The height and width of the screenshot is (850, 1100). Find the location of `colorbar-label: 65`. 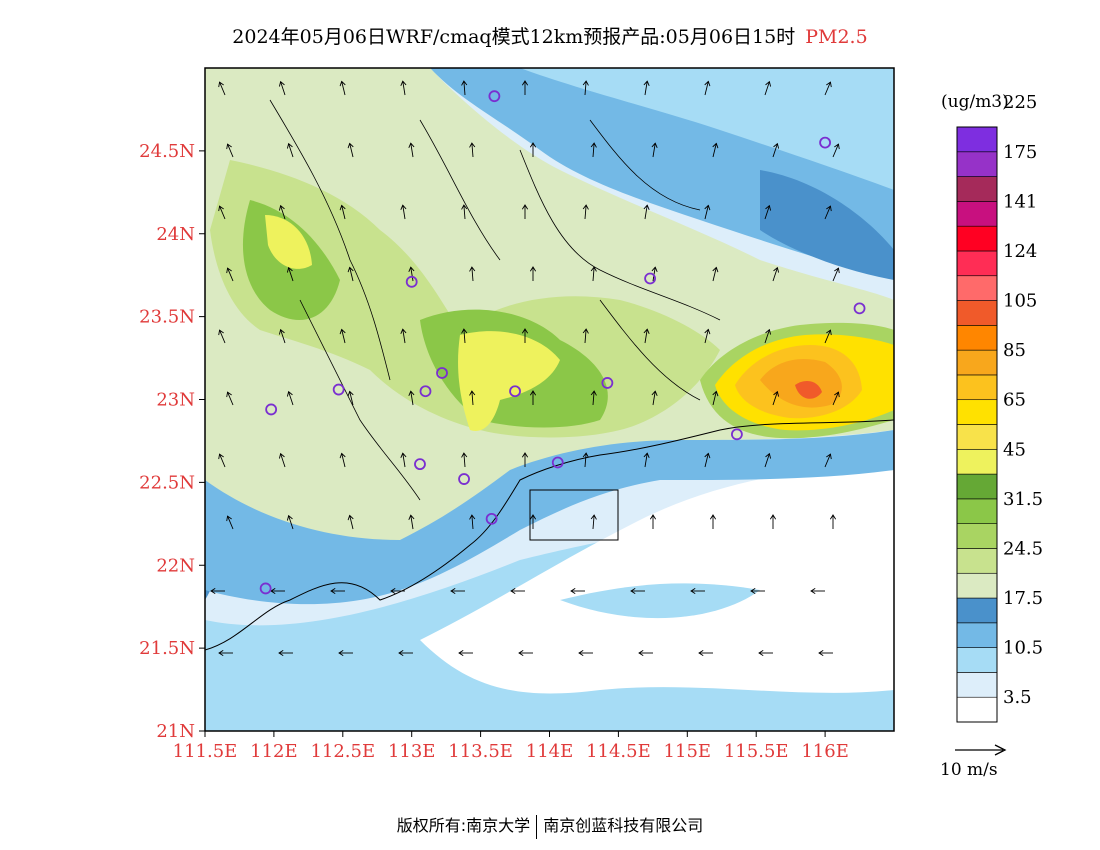

colorbar-label: 65 is located at coordinates (1014, 400).